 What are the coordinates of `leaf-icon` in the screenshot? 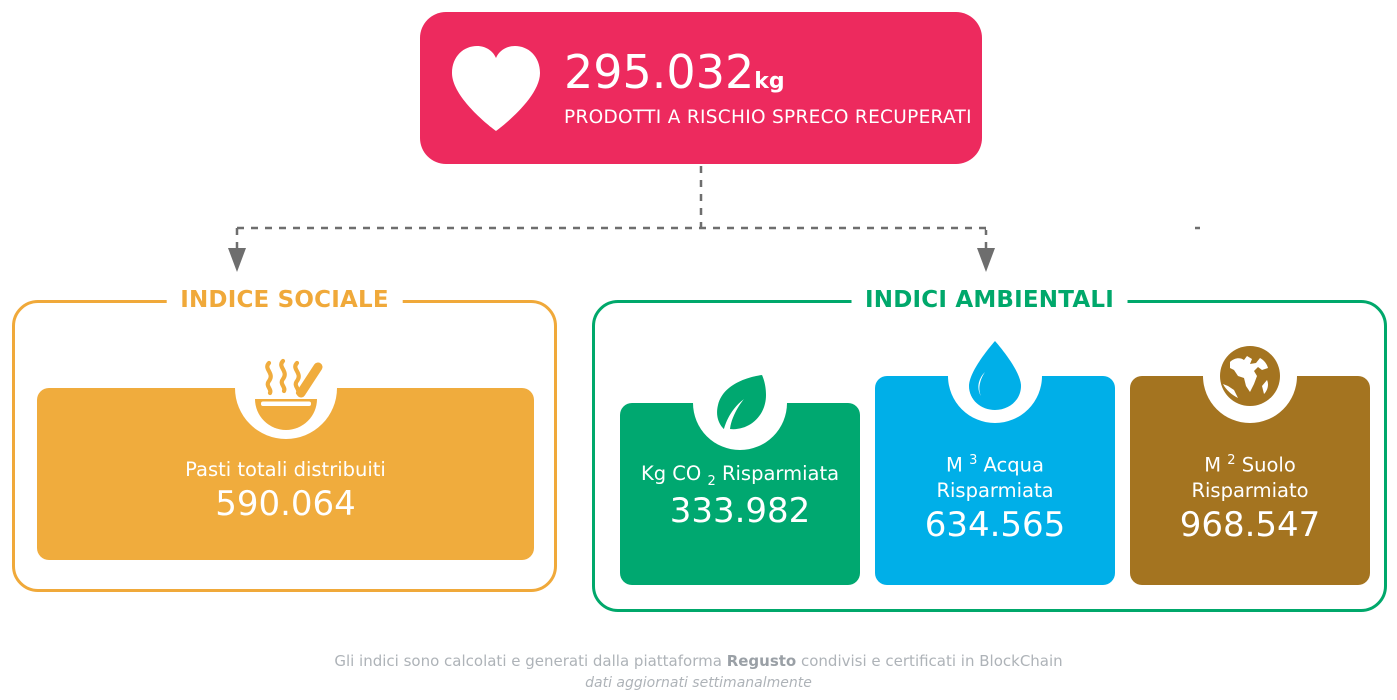 It's located at (740, 403).